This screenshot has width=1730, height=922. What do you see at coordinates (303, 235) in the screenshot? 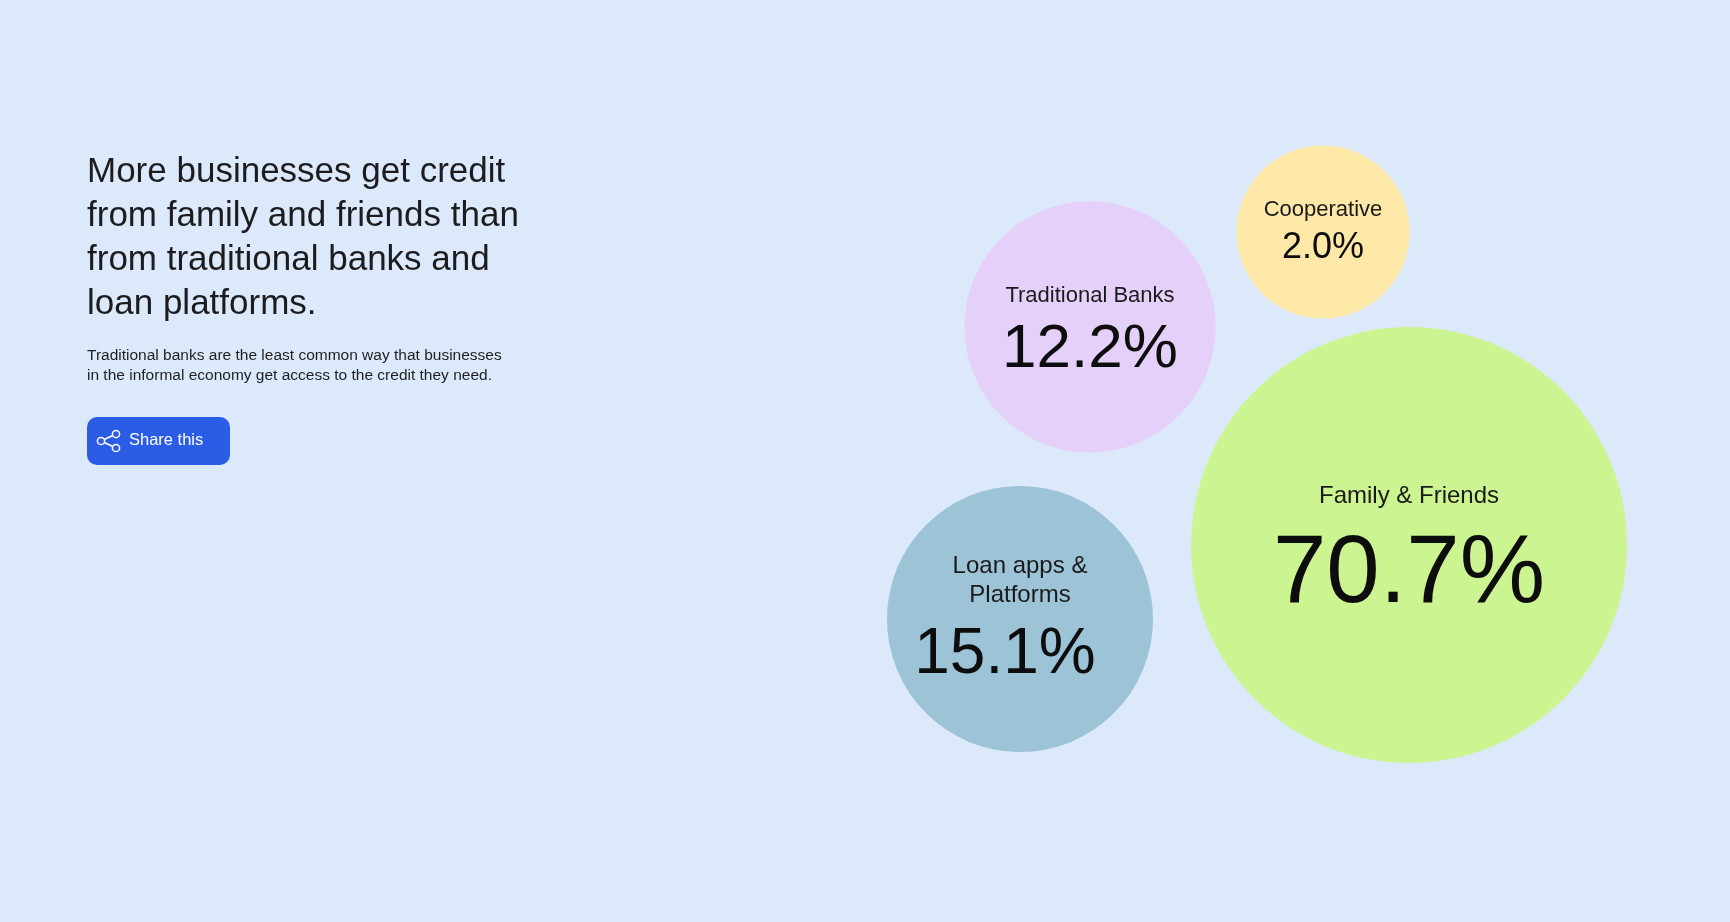
I see `text: More businesses get credit from family and friends than from traditional banks and loan platforms.` at bounding box center [303, 235].